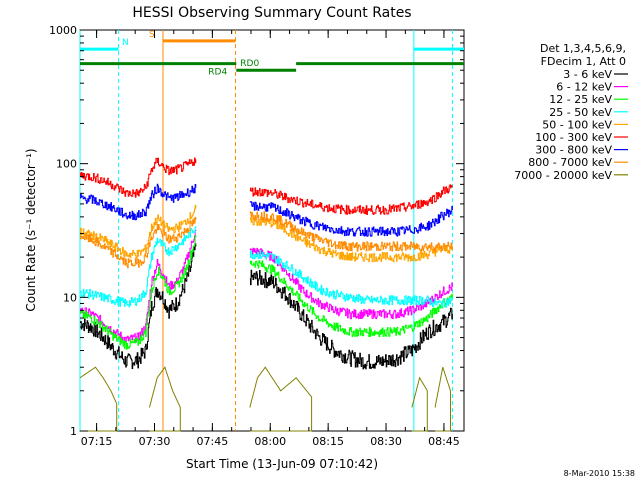 The height and width of the screenshot is (480, 640). Describe the element at coordinates (217, 73) in the screenshot. I see `rd4-bar-label: RD4` at that location.